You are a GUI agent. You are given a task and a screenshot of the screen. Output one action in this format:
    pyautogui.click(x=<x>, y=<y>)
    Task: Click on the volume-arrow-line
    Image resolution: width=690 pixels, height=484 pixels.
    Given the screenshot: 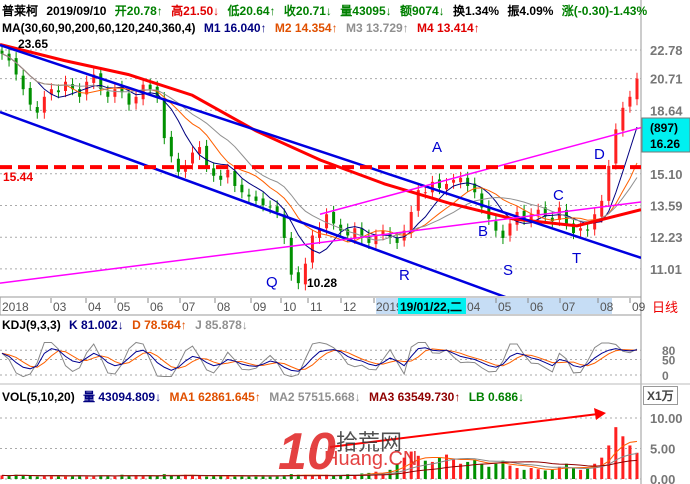 What is the action you would take?
    pyautogui.click(x=464, y=430)
    